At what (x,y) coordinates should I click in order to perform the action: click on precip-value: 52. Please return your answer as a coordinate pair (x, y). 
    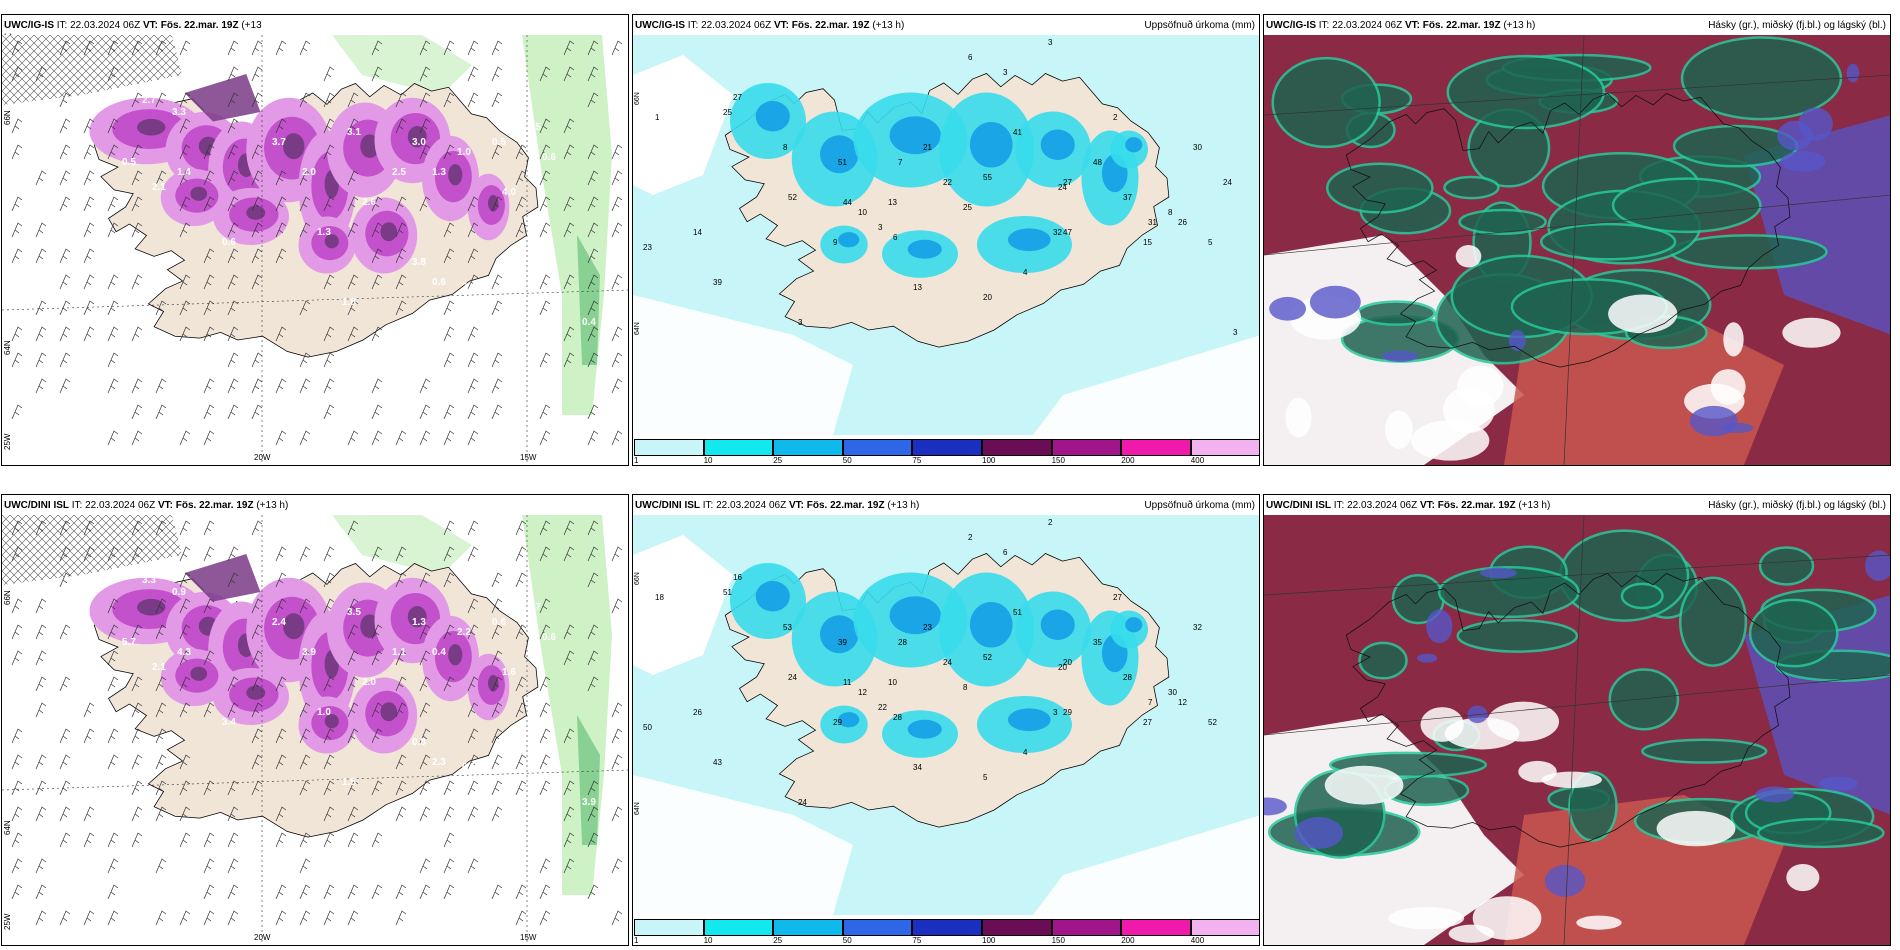
    Looking at the image, I should click on (987, 657).